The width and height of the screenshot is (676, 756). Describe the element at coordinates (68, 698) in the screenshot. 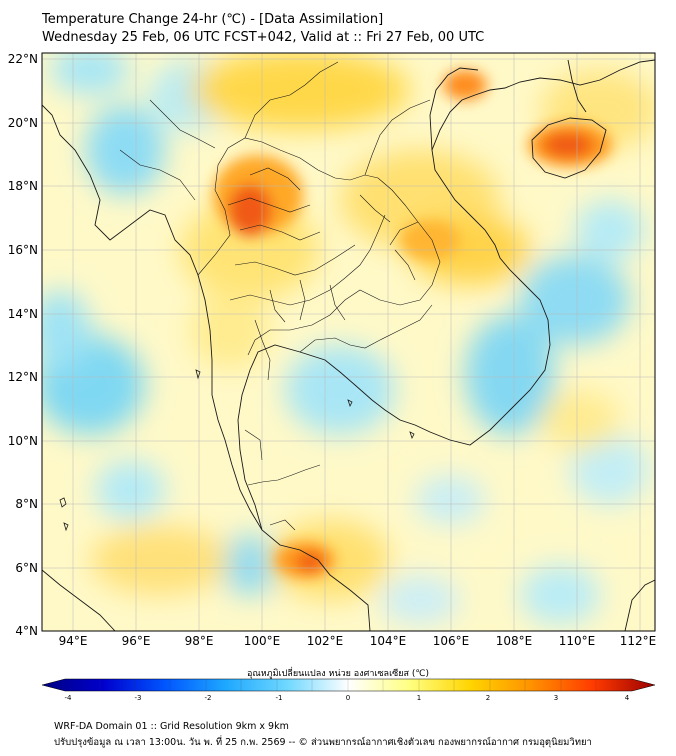

I see `colorbar-tick-label: -4` at that location.